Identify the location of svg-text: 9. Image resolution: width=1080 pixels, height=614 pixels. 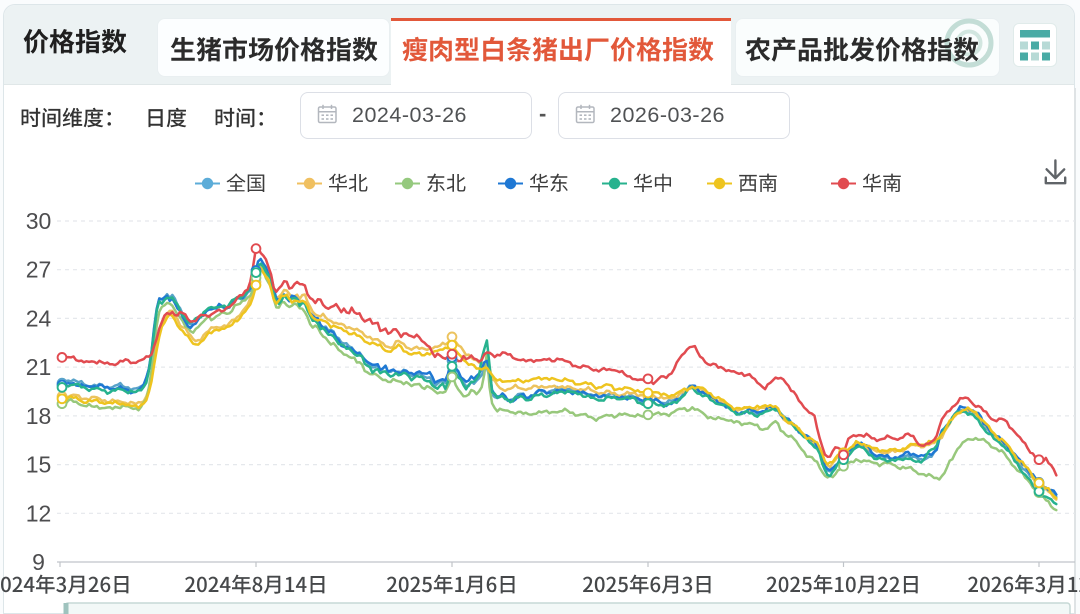
(38, 562).